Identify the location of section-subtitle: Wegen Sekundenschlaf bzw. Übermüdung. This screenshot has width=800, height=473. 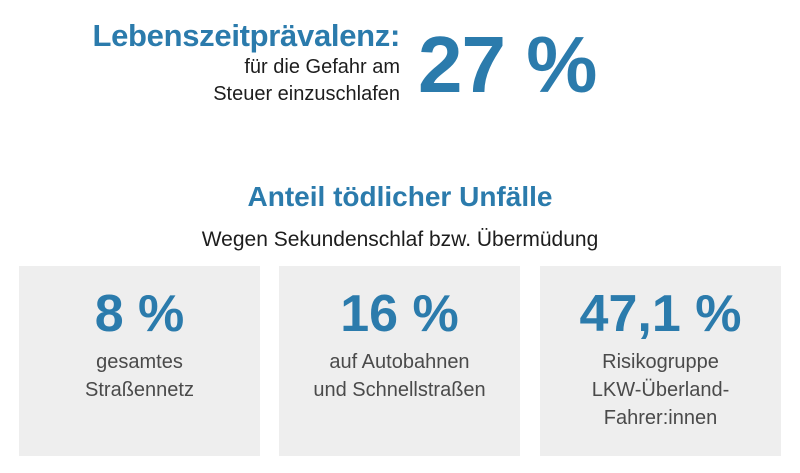
(400, 239).